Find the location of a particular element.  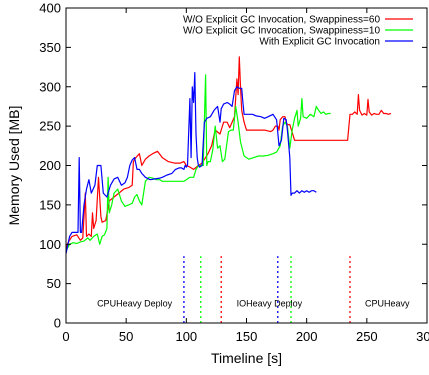

y-tick-label: 0 is located at coordinates (57, 323).